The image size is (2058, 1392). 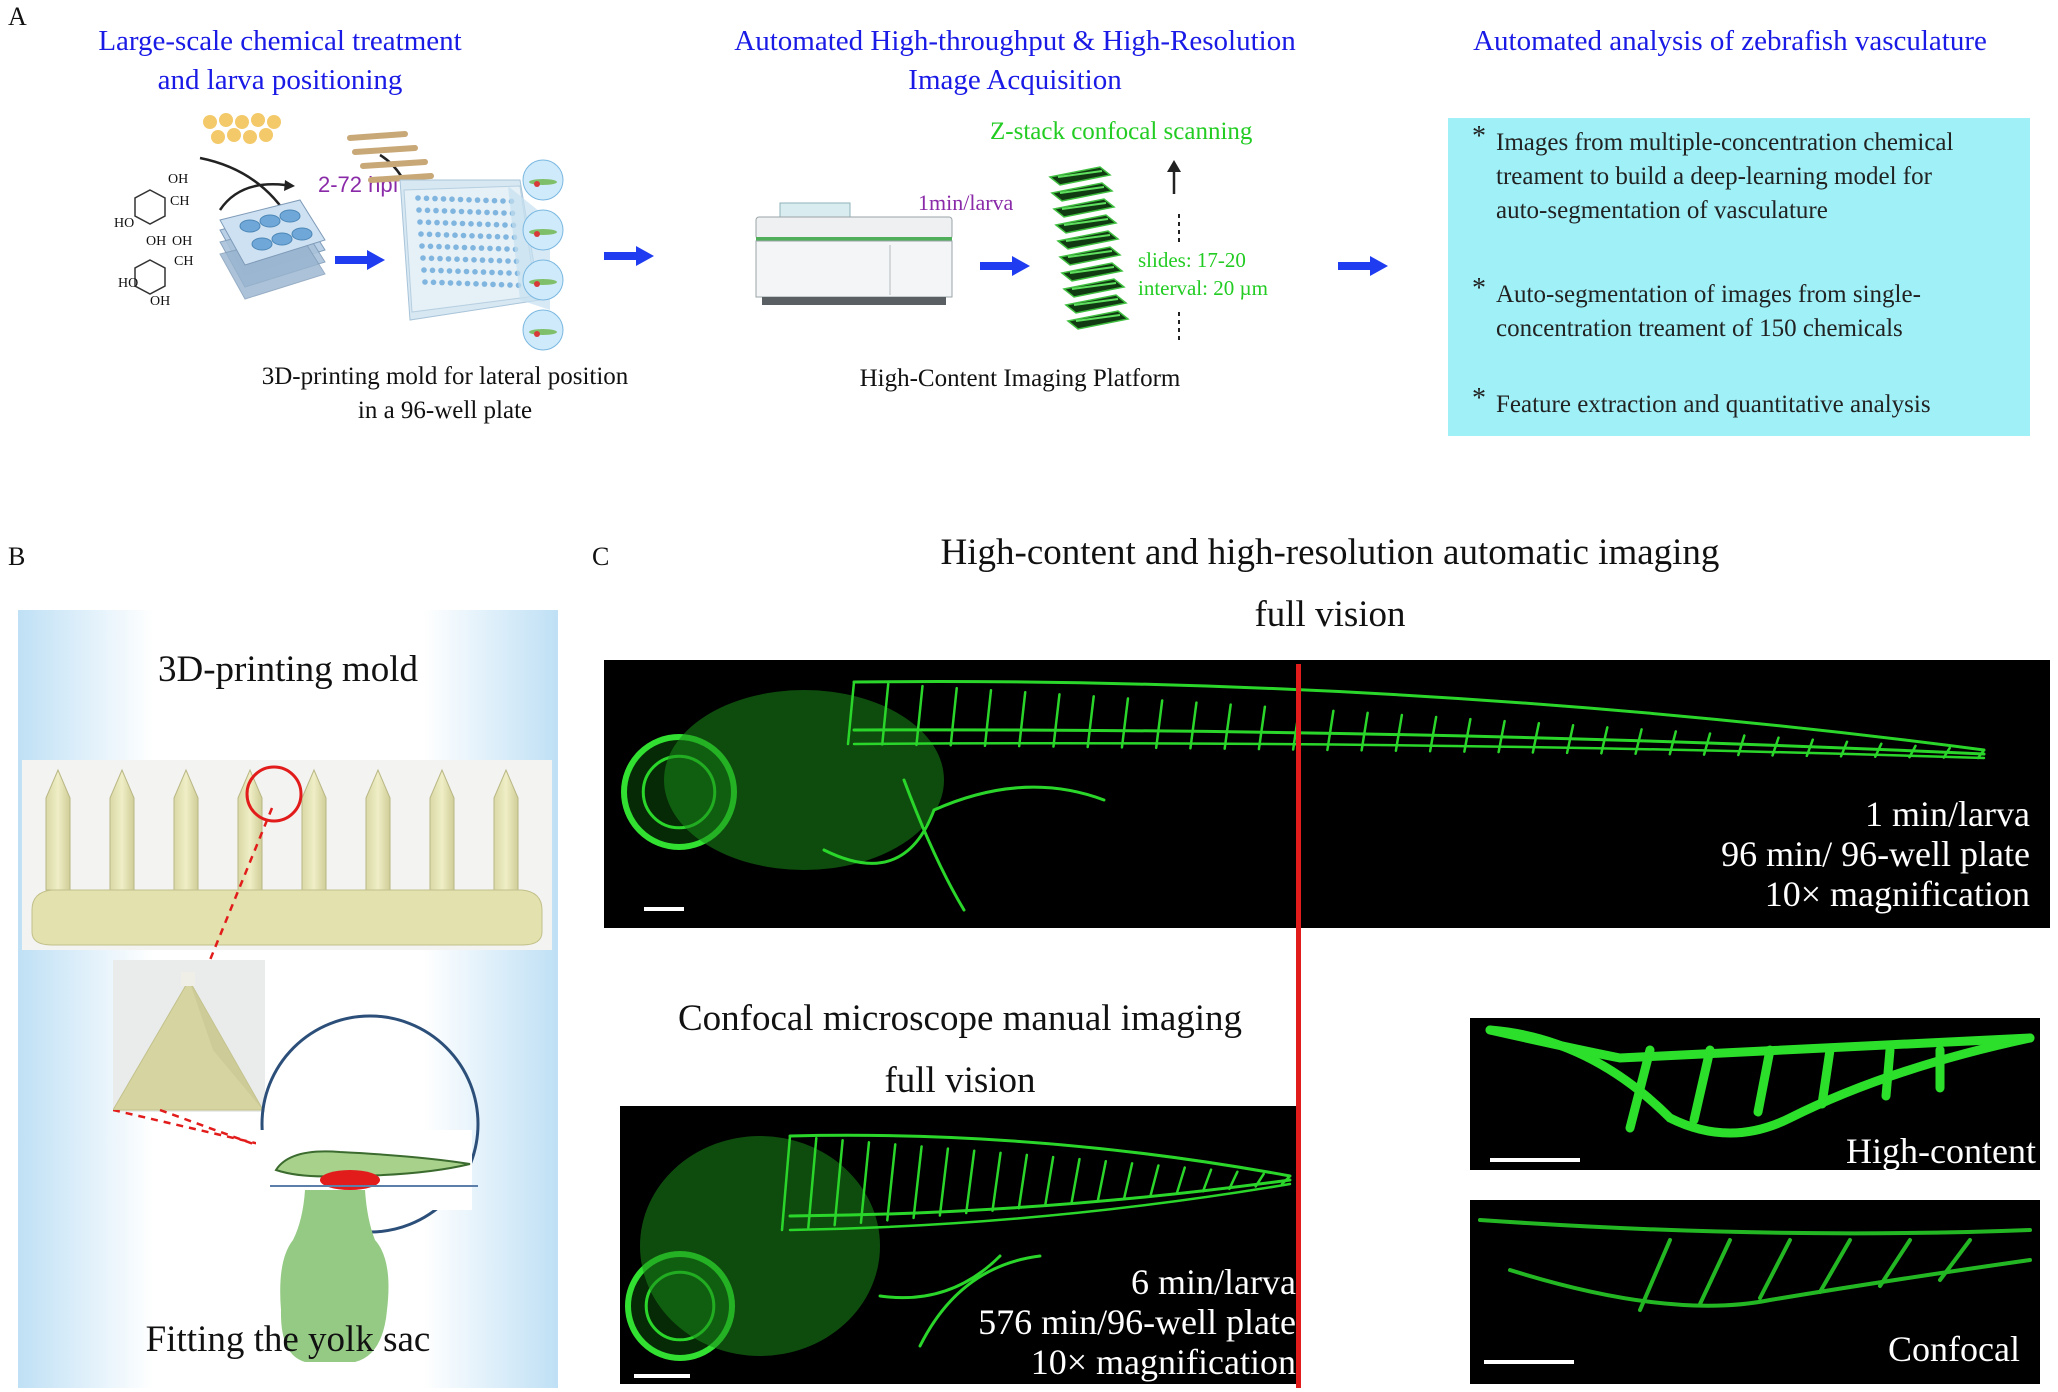 I want to click on mold-caption-line2: in a 96-well plate, so click(x=445, y=410).